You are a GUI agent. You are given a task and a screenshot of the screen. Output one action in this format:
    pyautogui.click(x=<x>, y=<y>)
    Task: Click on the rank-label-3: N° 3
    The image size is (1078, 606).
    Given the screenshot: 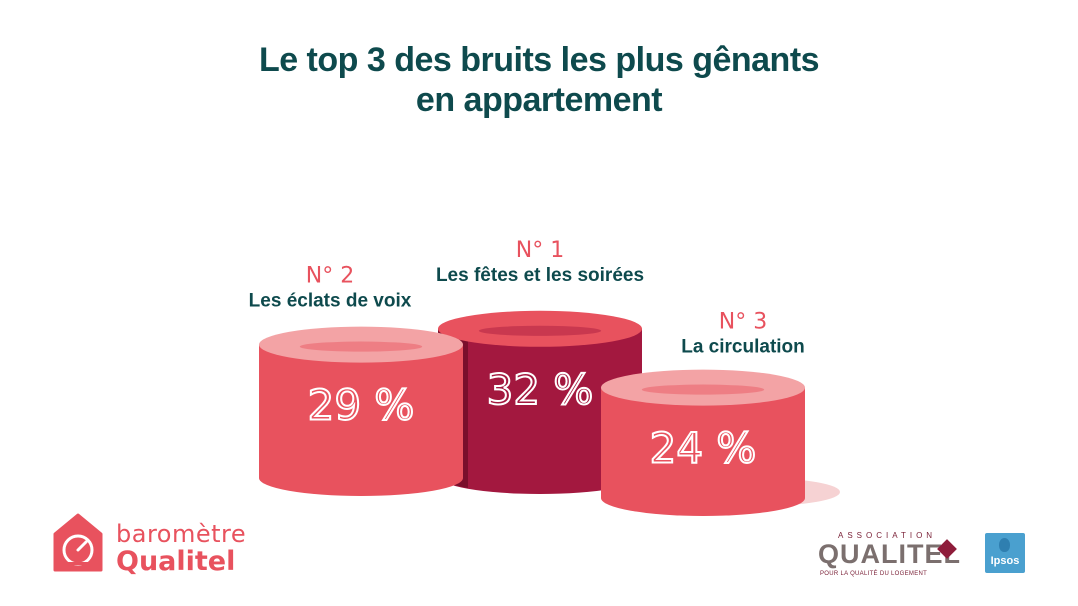 What is the action you would take?
    pyautogui.click(x=743, y=322)
    